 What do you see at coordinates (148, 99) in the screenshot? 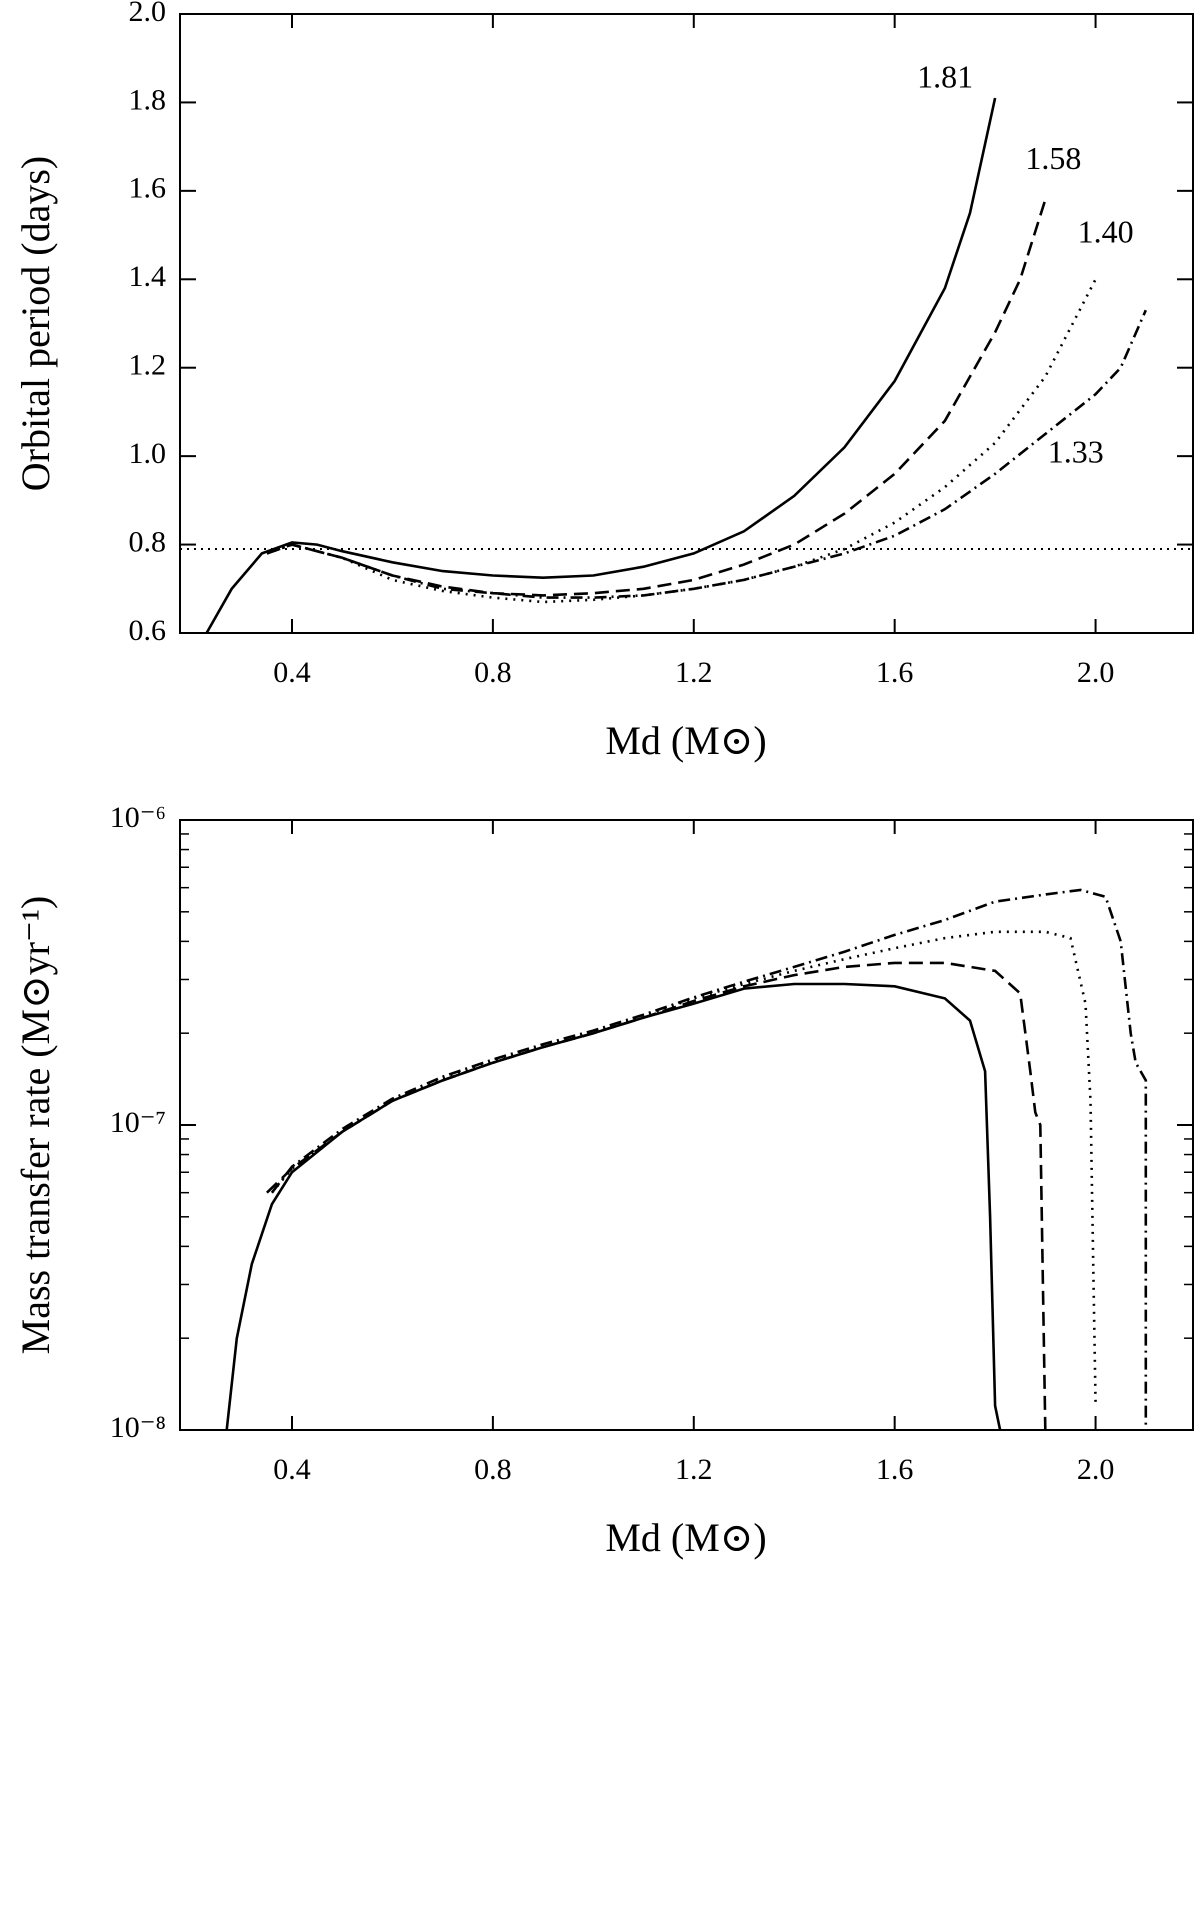
I see `y-tick-label: 1.8` at bounding box center [148, 99].